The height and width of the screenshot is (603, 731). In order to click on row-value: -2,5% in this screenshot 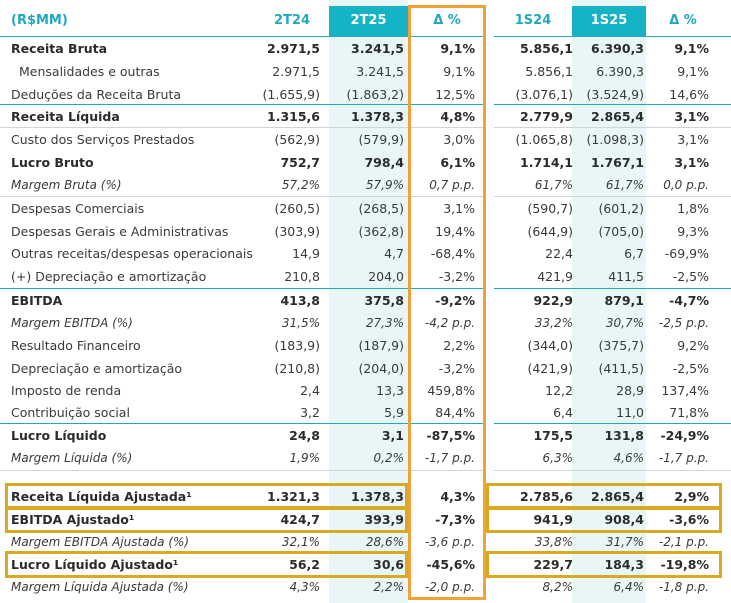, I will do `click(690, 368)`.